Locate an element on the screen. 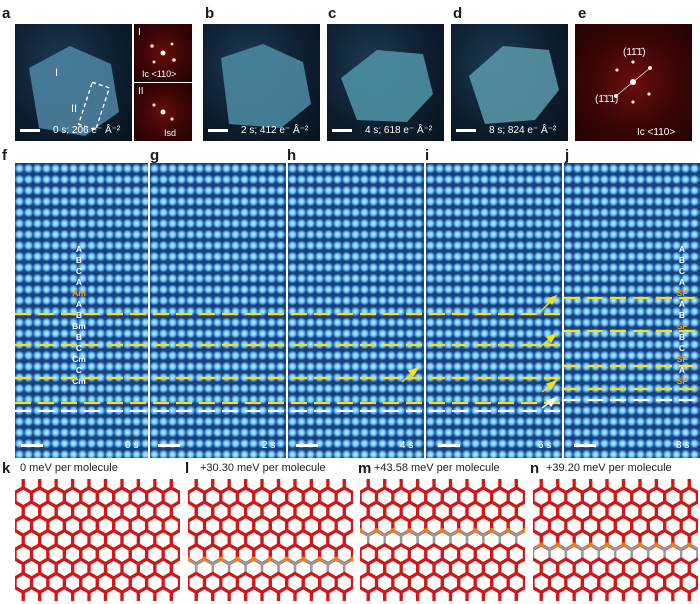  molecular-model-m is located at coordinates (442, 540).